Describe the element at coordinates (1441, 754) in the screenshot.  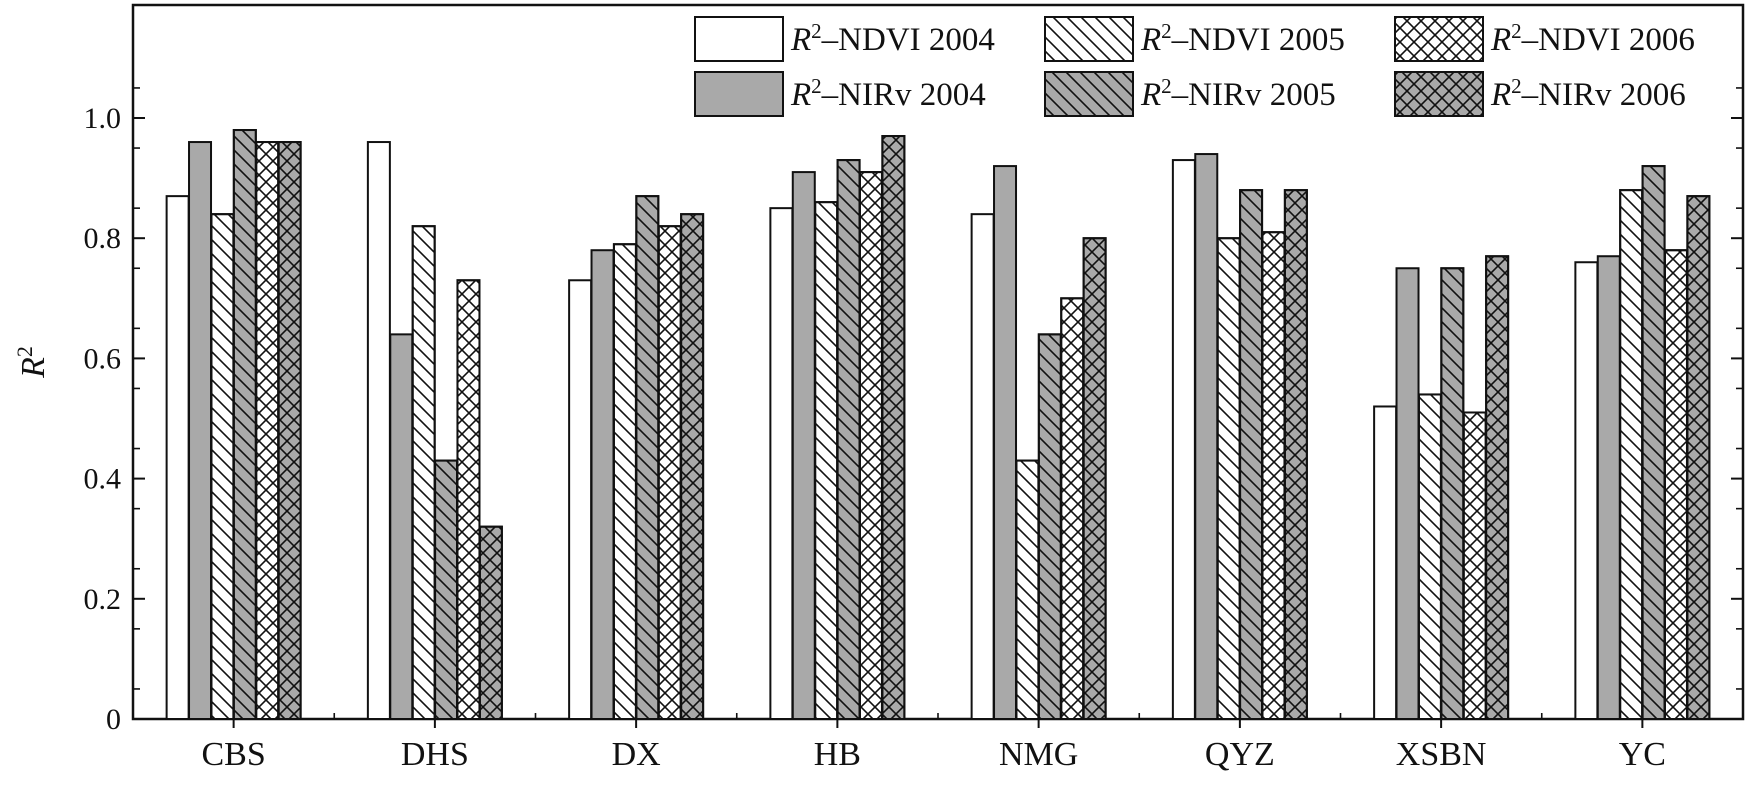
I see `x-tick-label: XSBN` at that location.